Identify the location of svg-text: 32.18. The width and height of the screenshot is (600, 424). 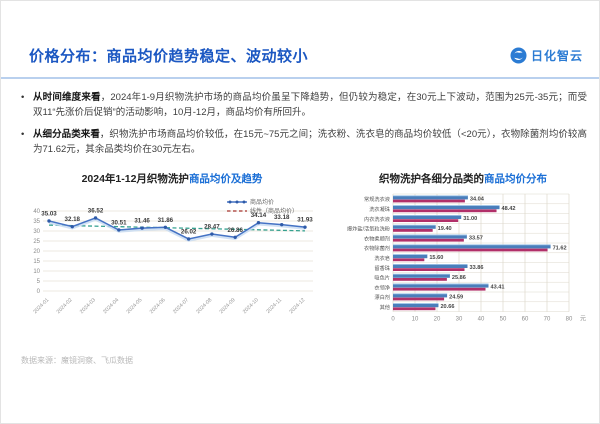
(73, 219).